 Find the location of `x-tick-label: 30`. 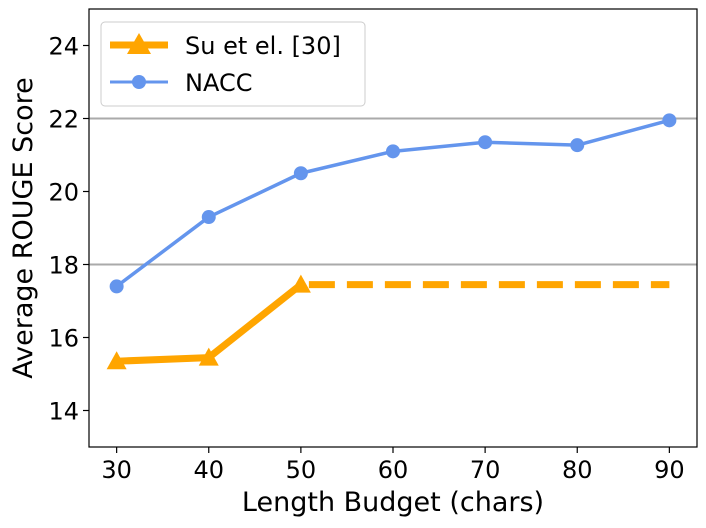

x-tick-label: 30 is located at coordinates (116, 470).